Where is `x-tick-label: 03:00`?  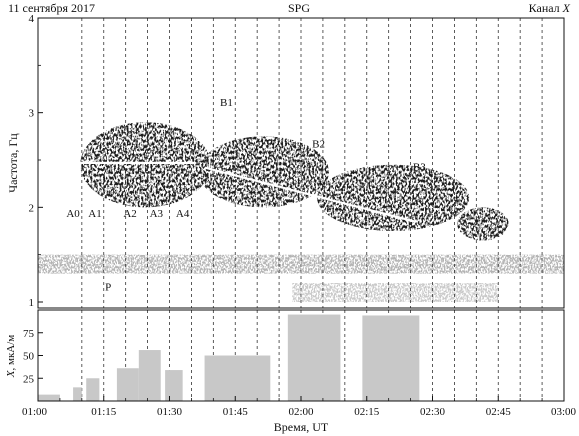 x-tick-label: 03:00 is located at coordinates (564, 412).